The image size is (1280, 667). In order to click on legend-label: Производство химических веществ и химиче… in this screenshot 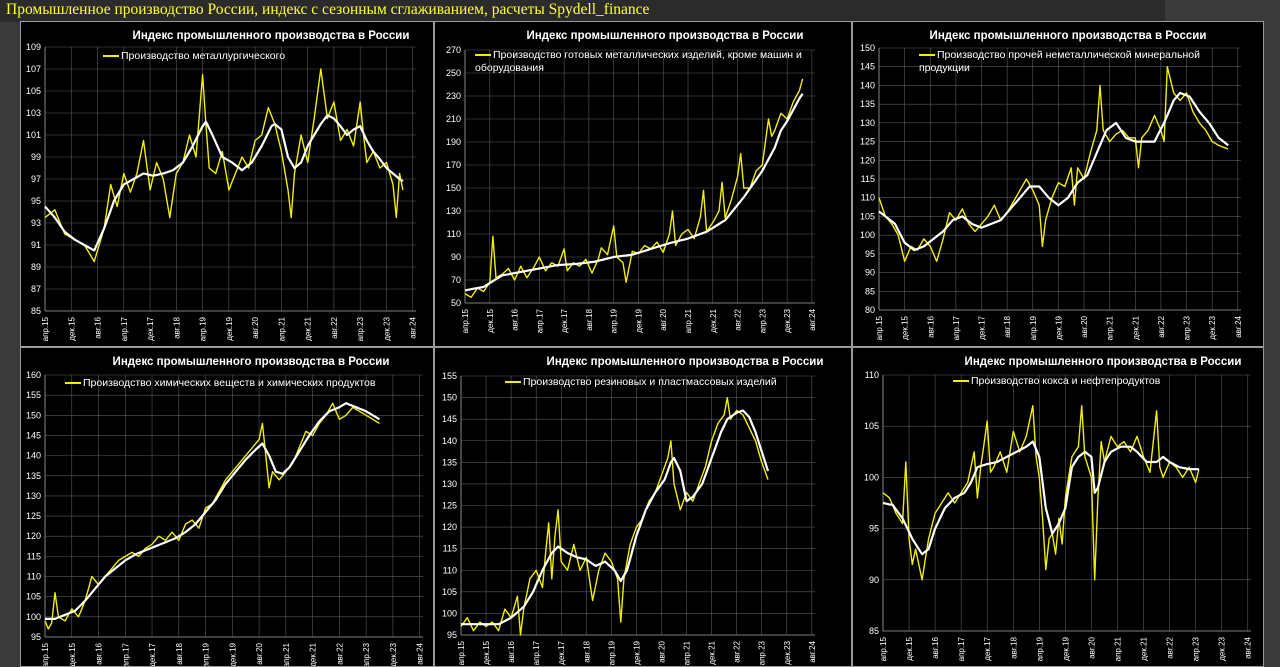, I will do `click(229, 383)`.